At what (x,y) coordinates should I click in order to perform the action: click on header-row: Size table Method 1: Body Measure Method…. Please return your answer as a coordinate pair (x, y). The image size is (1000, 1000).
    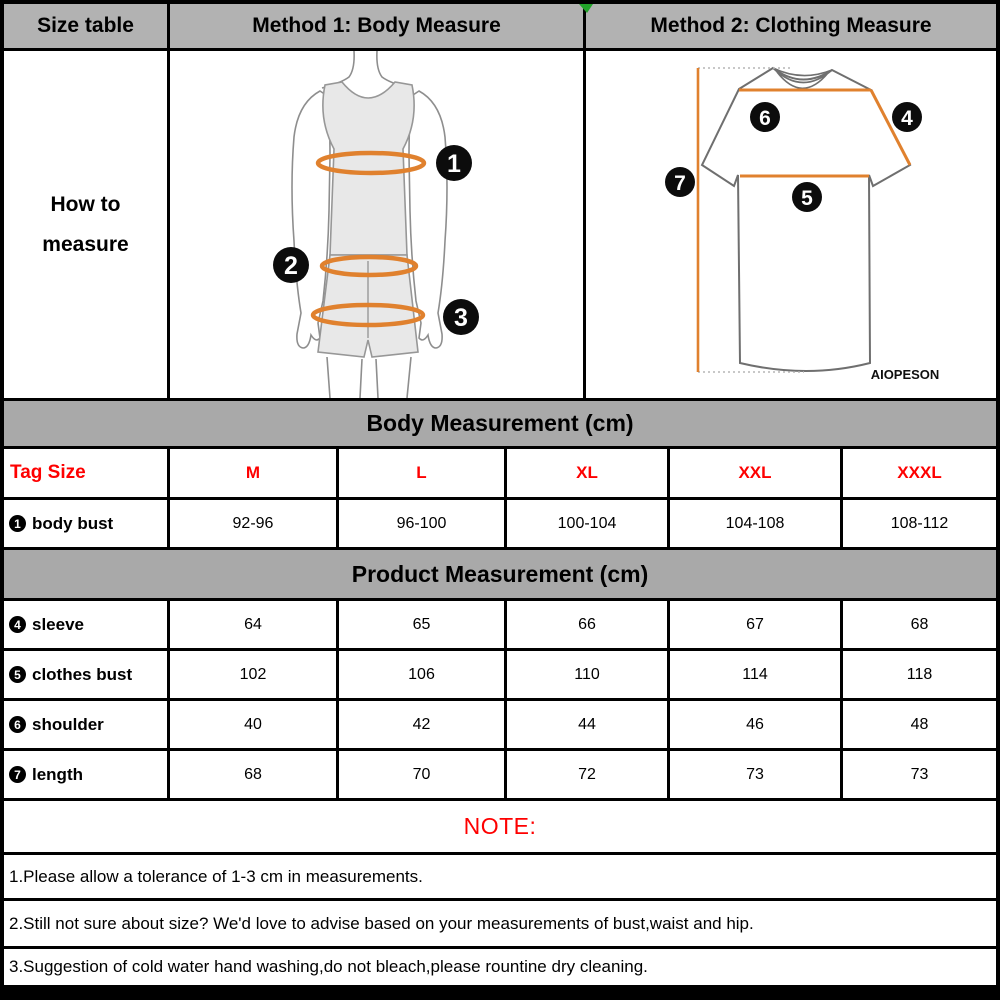
    Looking at the image, I should click on (500, 26).